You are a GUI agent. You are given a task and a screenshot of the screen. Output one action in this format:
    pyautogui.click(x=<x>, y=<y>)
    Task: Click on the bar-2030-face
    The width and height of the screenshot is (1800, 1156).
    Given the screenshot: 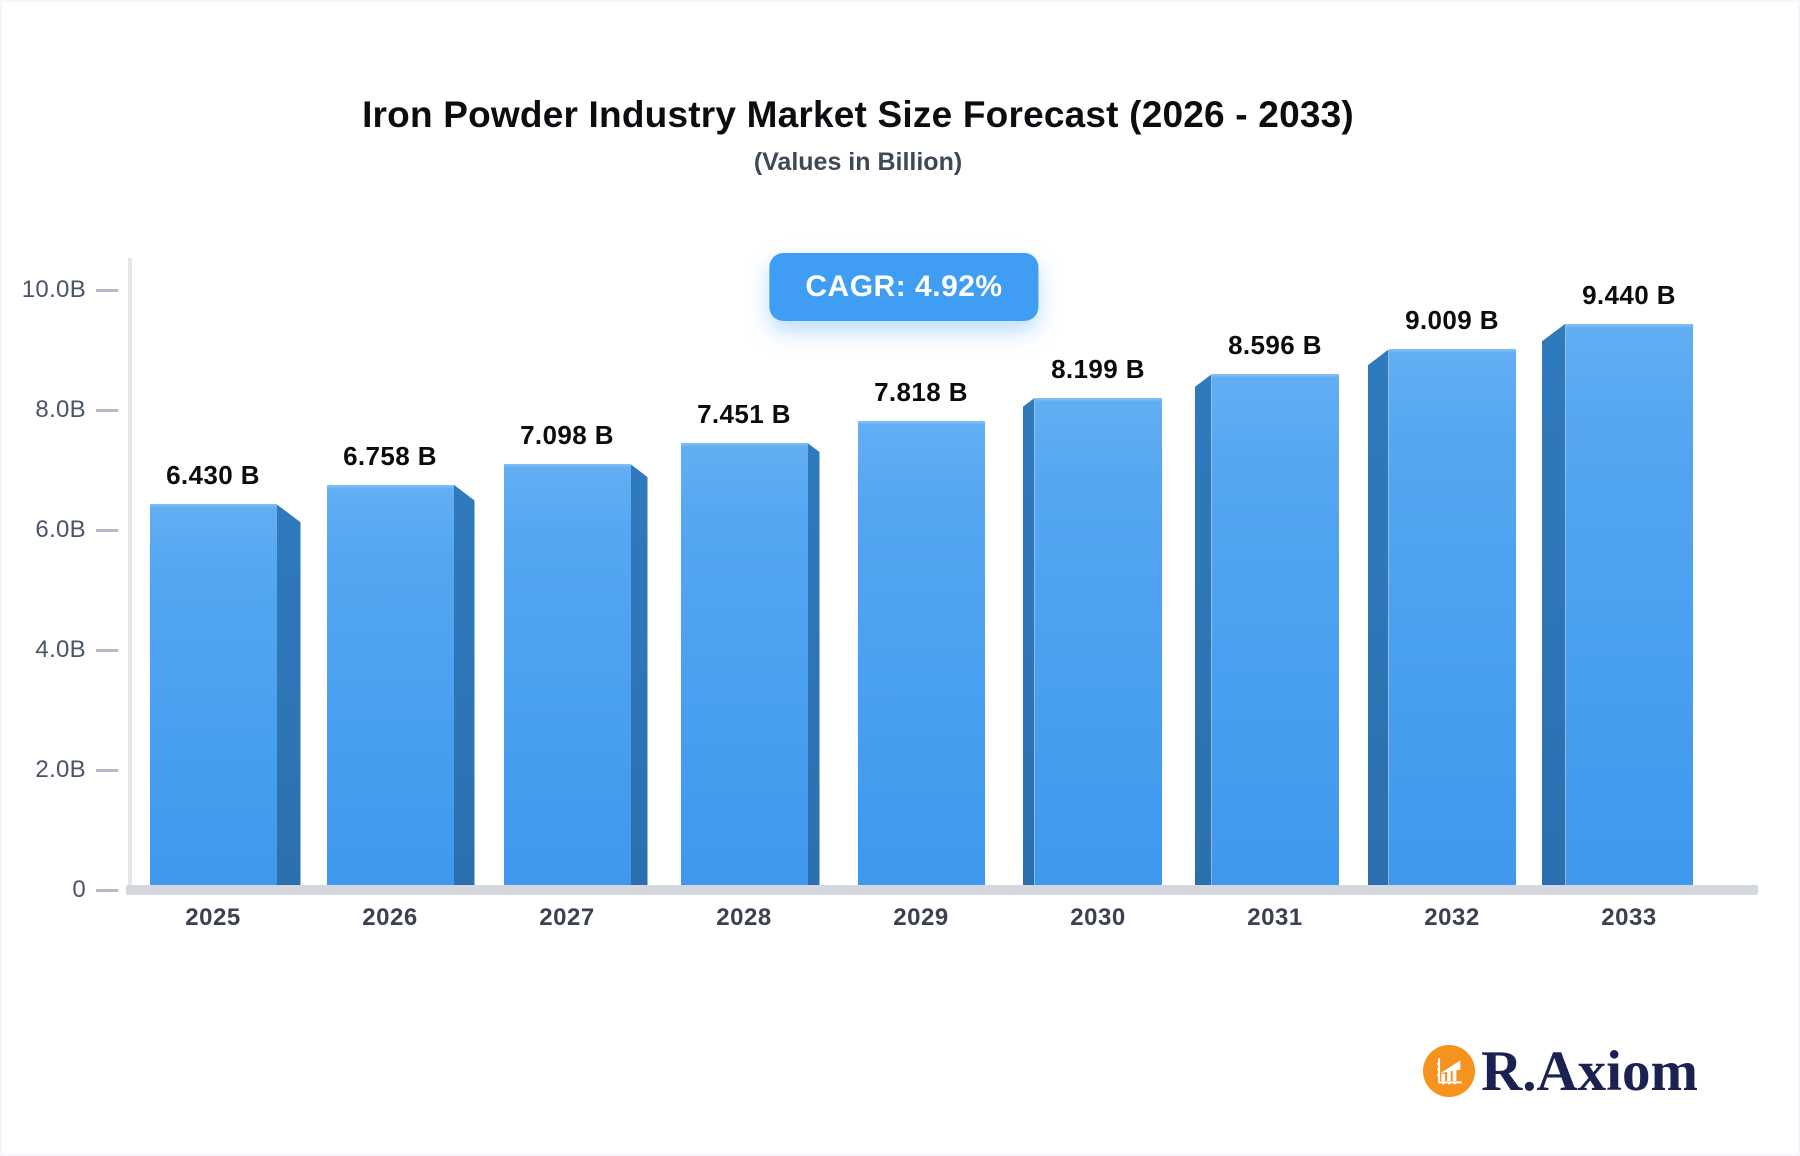 What is the action you would take?
    pyautogui.click(x=1098, y=644)
    